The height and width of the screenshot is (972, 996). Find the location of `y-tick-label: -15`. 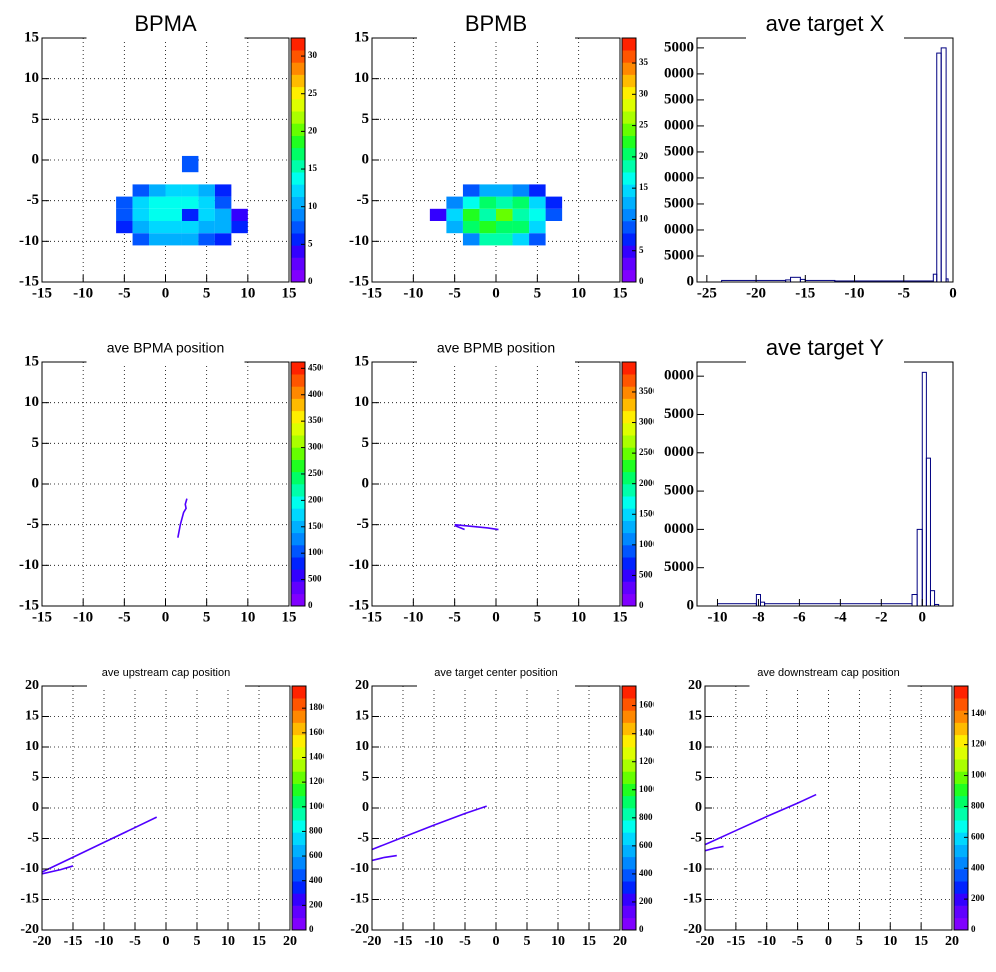

y-tick-label: -15 is located at coordinates (692, 899).